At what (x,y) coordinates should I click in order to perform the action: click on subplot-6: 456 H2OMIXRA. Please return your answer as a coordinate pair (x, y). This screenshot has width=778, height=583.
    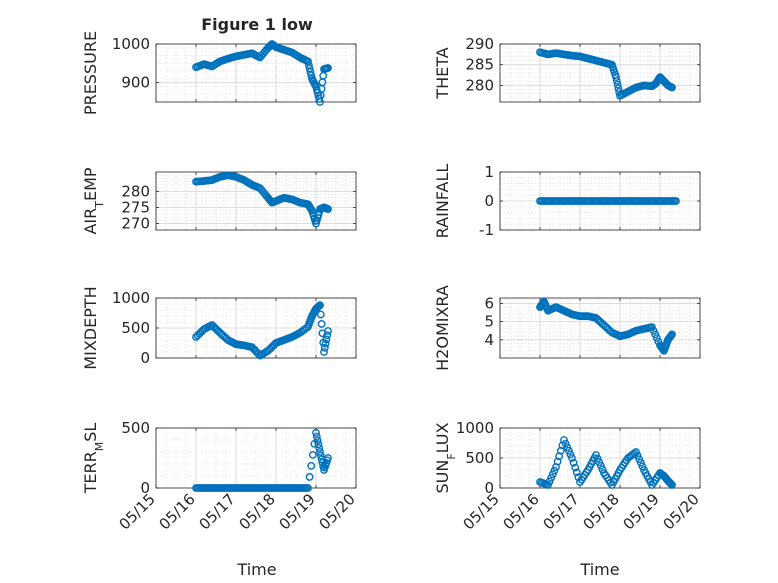
    Looking at the image, I should click on (567, 328).